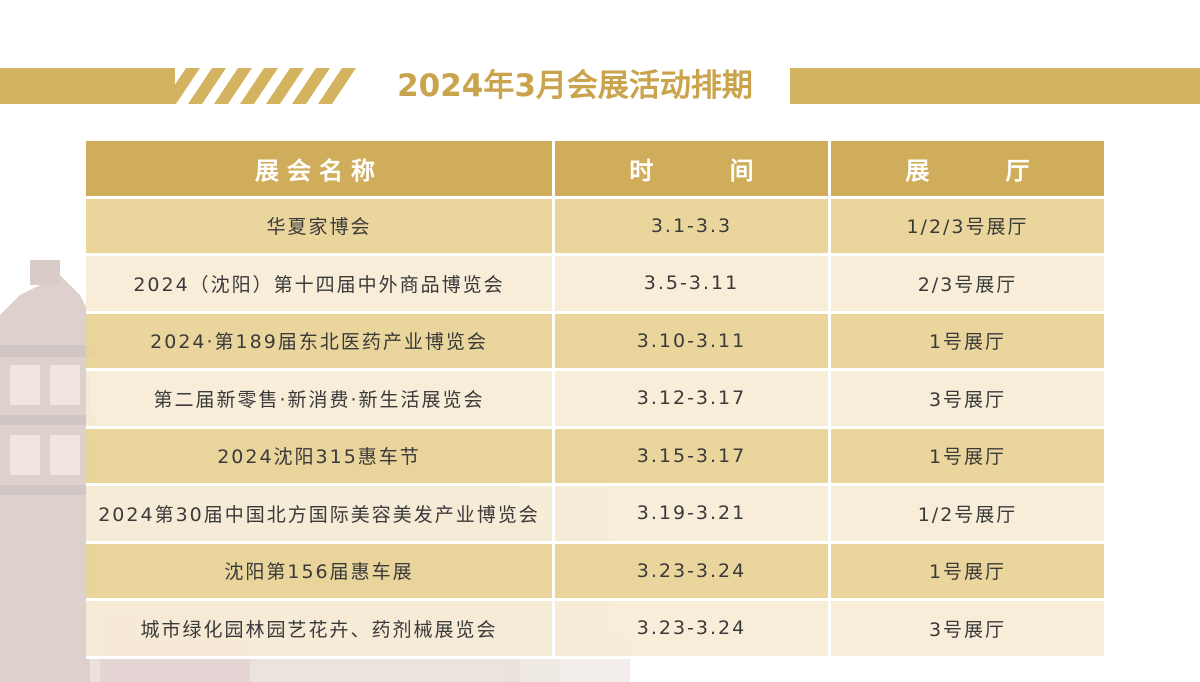  I want to click on exhibition-name: 2024第30届中国北方国际美容美发产业博览会, so click(320, 515).